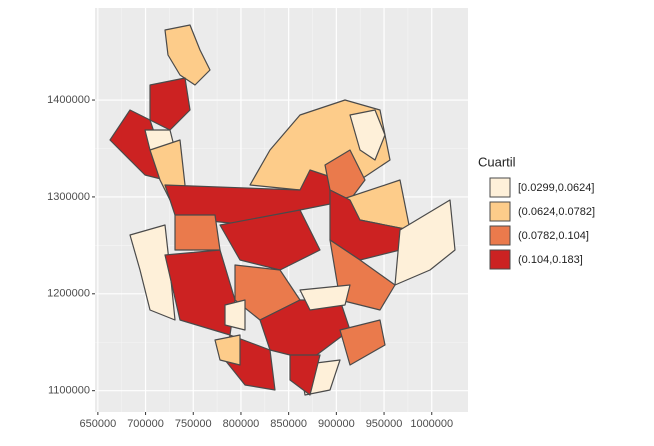  Describe the element at coordinates (556, 212) in the screenshot. I see `legend-label: (0.0624,0.0782]` at that location.